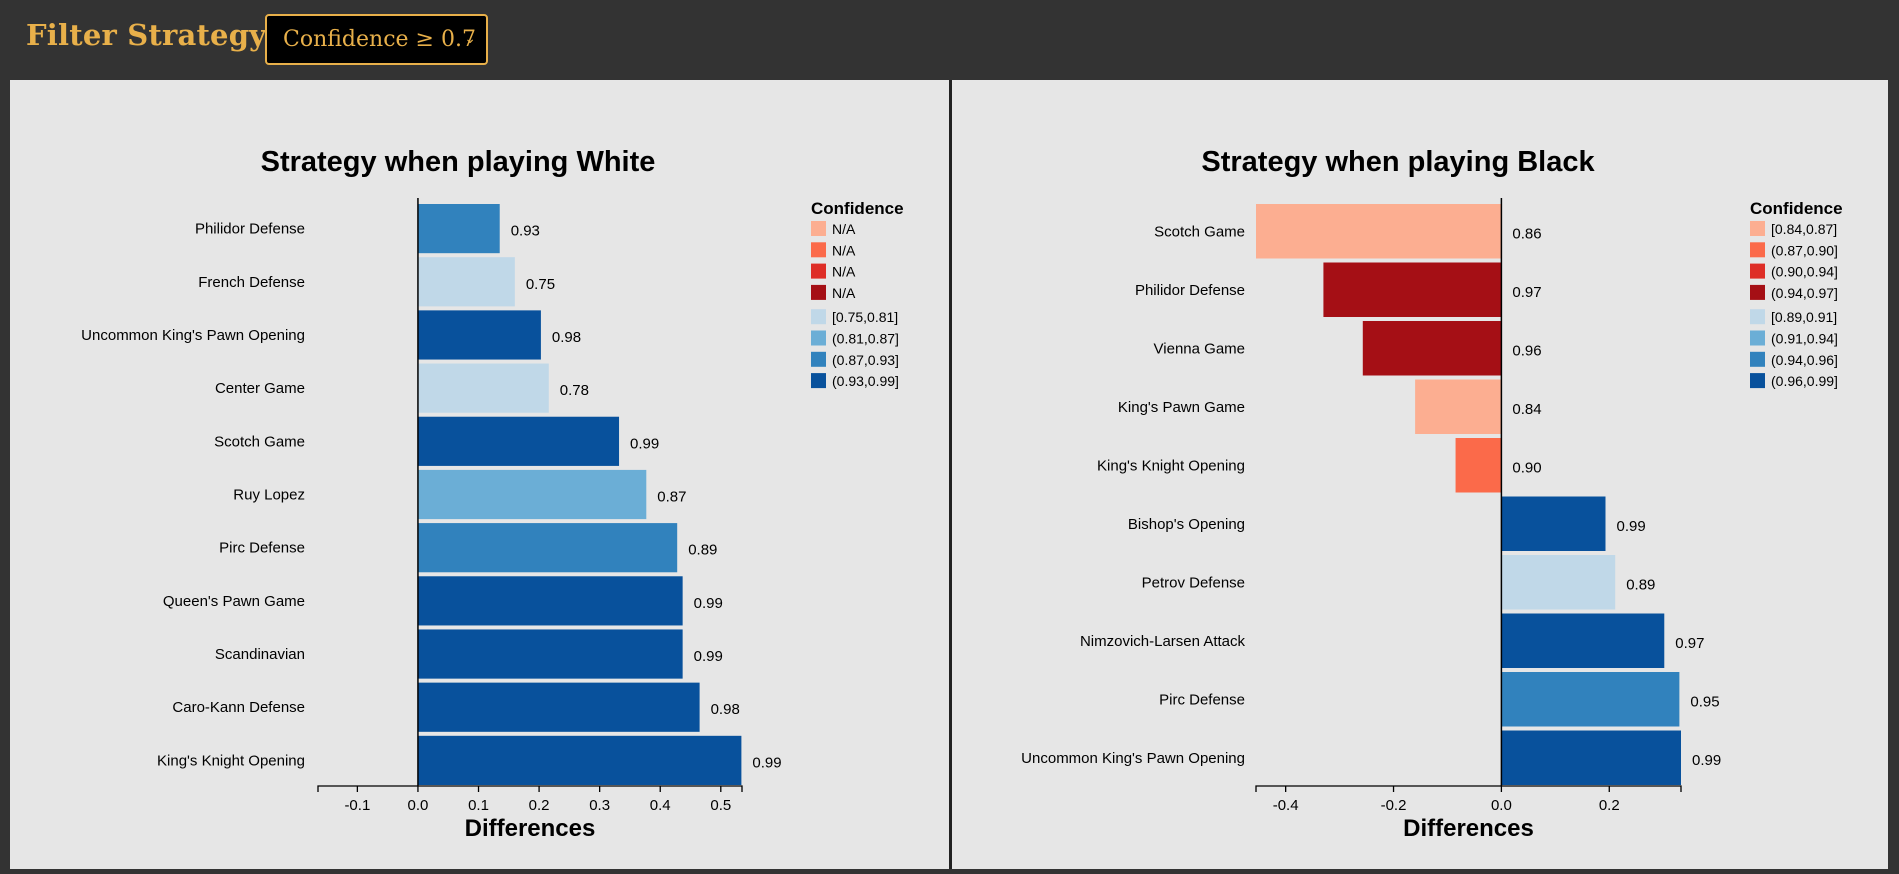  I want to click on value-label: 0.87, so click(671, 497).